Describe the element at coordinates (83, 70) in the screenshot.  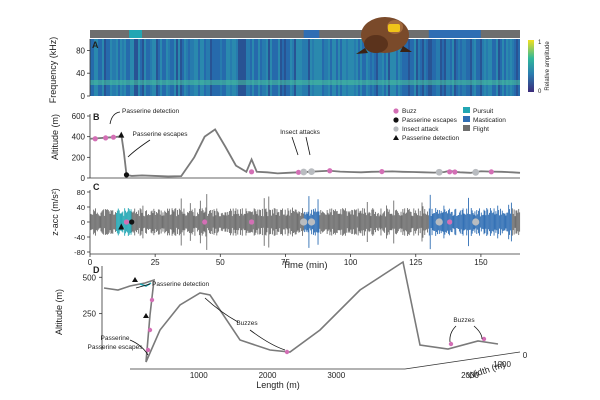
I see `a-y-axis: 0 40 80` at that location.